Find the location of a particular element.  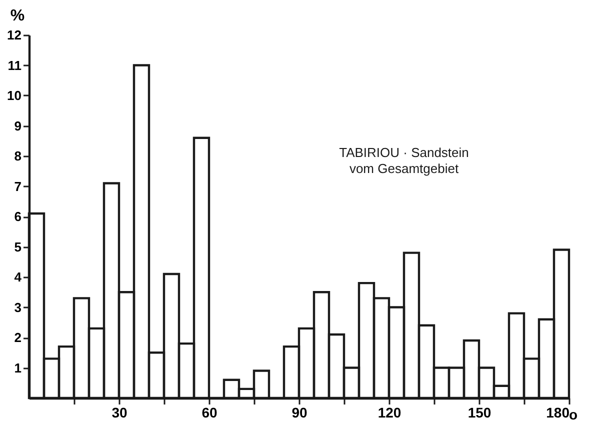

x-tick-label: 30 is located at coordinates (120, 412).